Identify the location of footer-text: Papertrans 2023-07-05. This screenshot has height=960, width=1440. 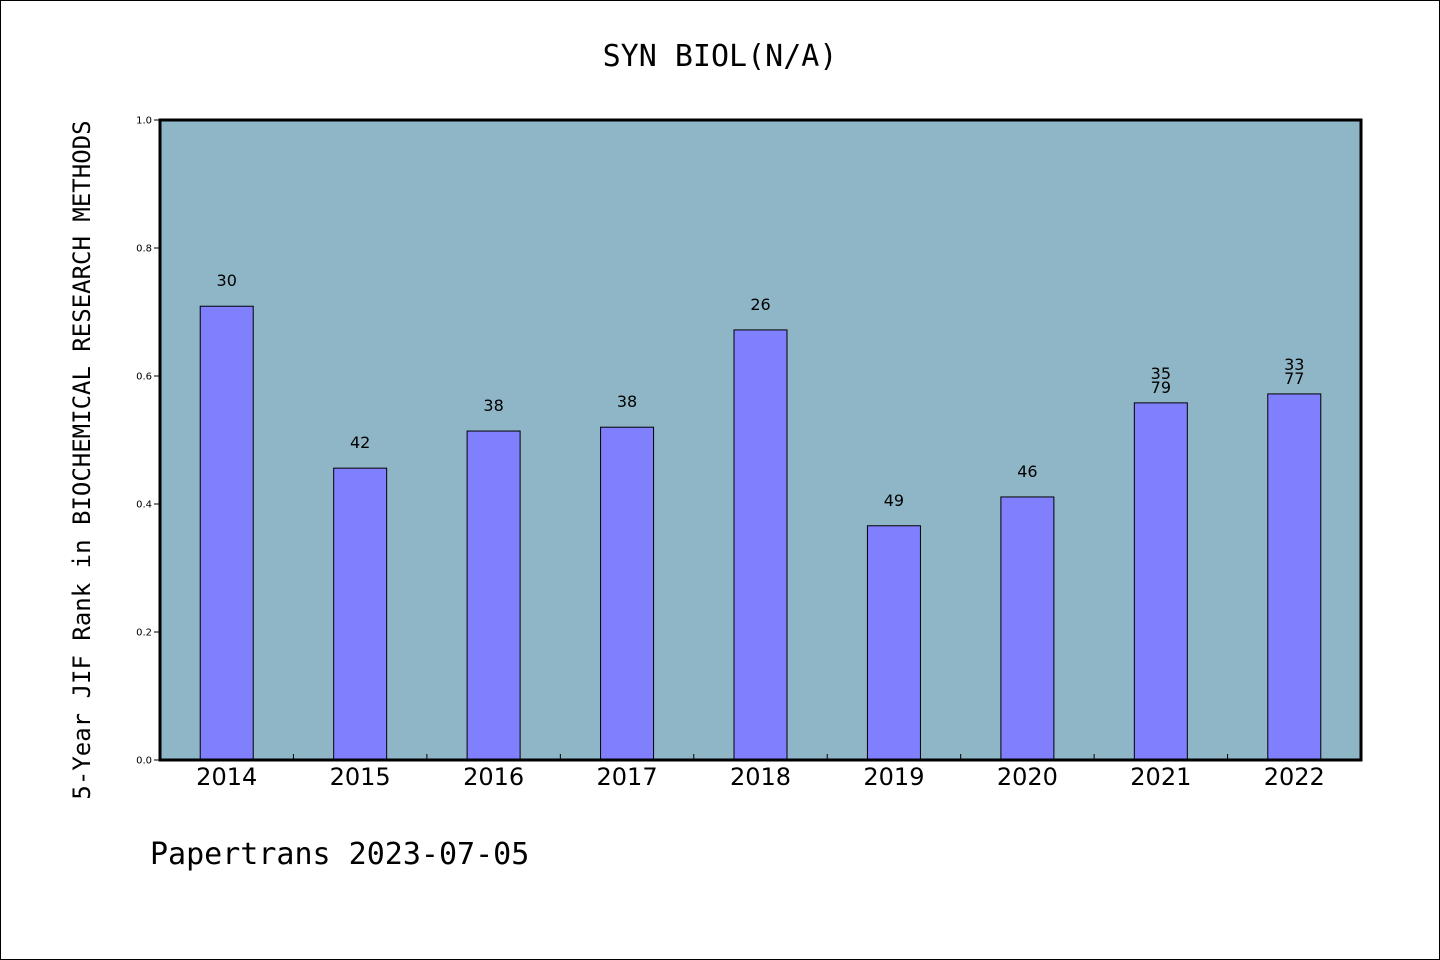
(339, 854).